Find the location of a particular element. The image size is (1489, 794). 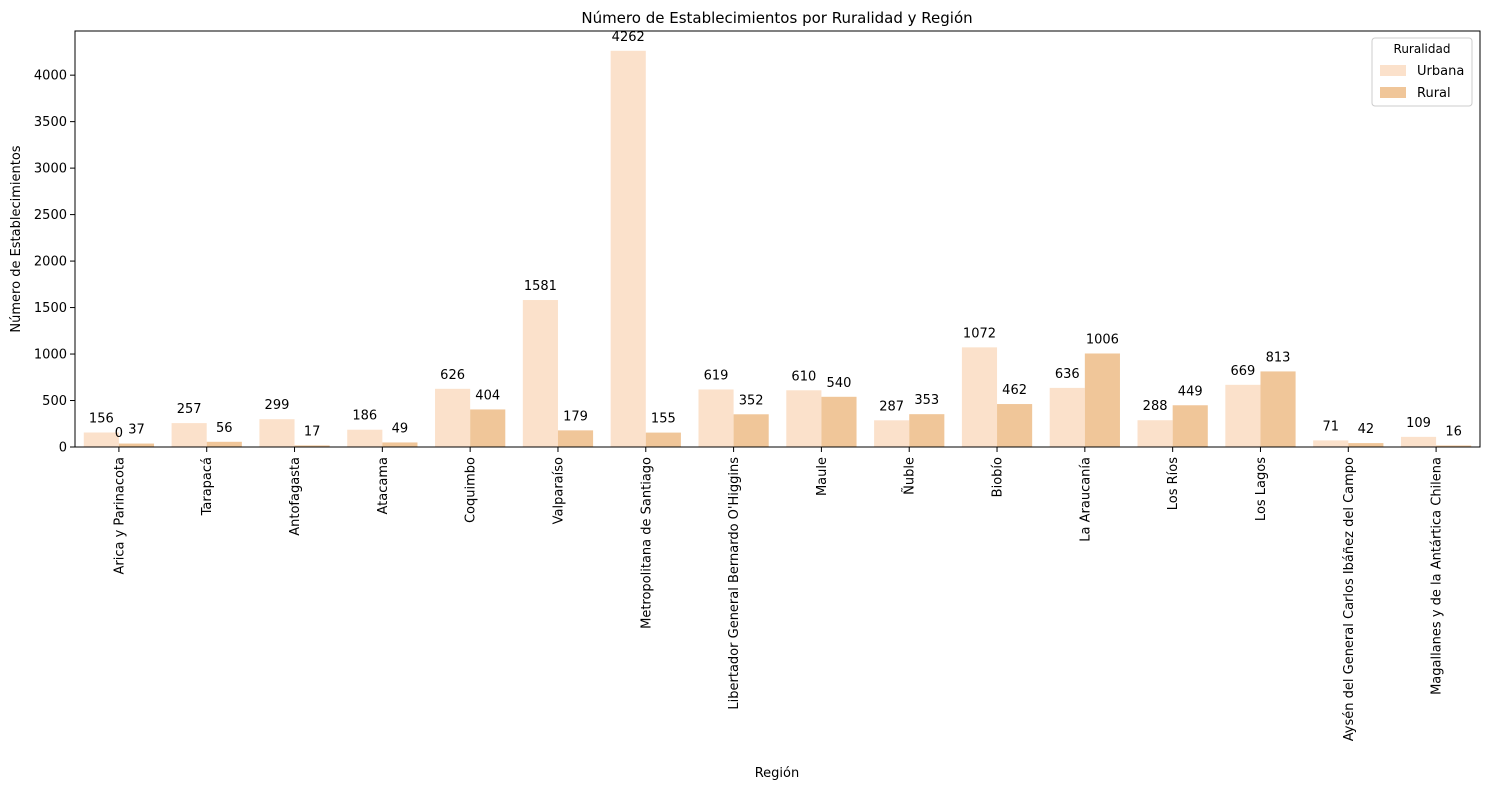

bar-value-label: 610 is located at coordinates (803, 376).